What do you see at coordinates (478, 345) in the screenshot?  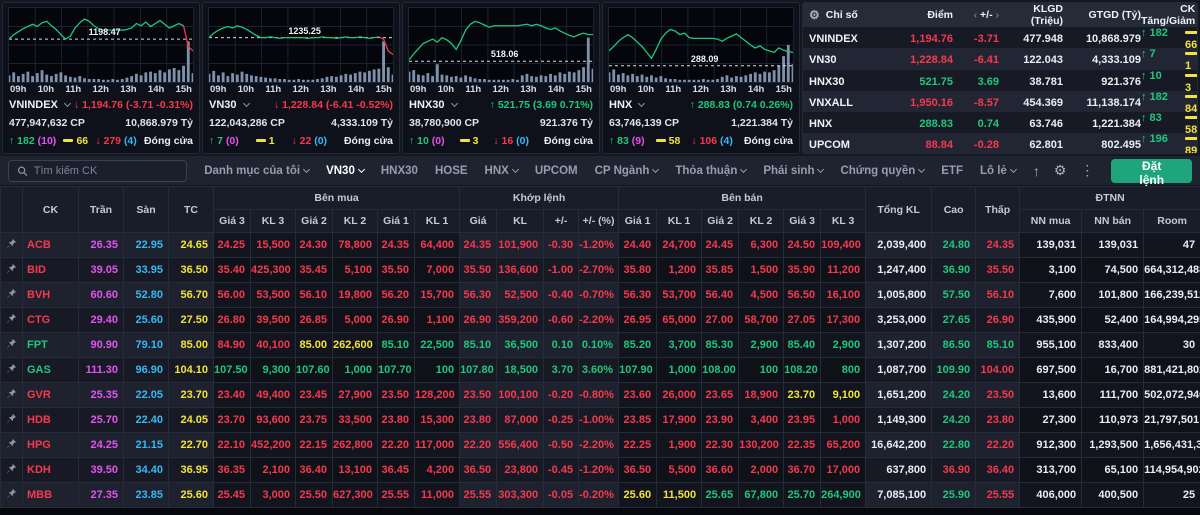 I see `match-price: 85.10` at bounding box center [478, 345].